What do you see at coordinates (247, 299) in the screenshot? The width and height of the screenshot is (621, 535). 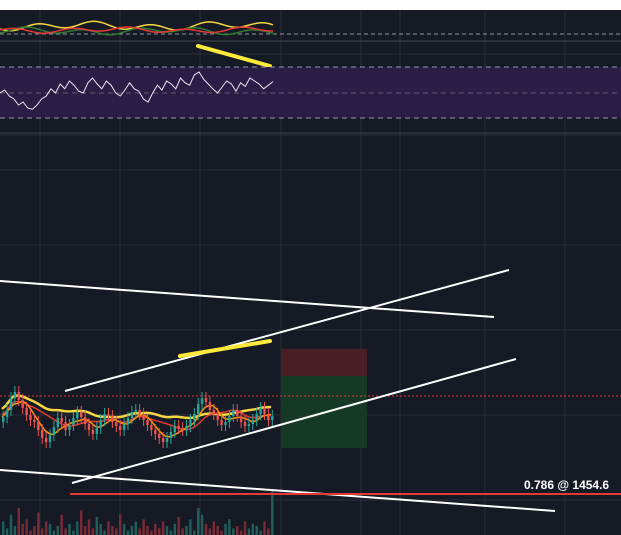 I see `trendline-upper-descending` at bounding box center [247, 299].